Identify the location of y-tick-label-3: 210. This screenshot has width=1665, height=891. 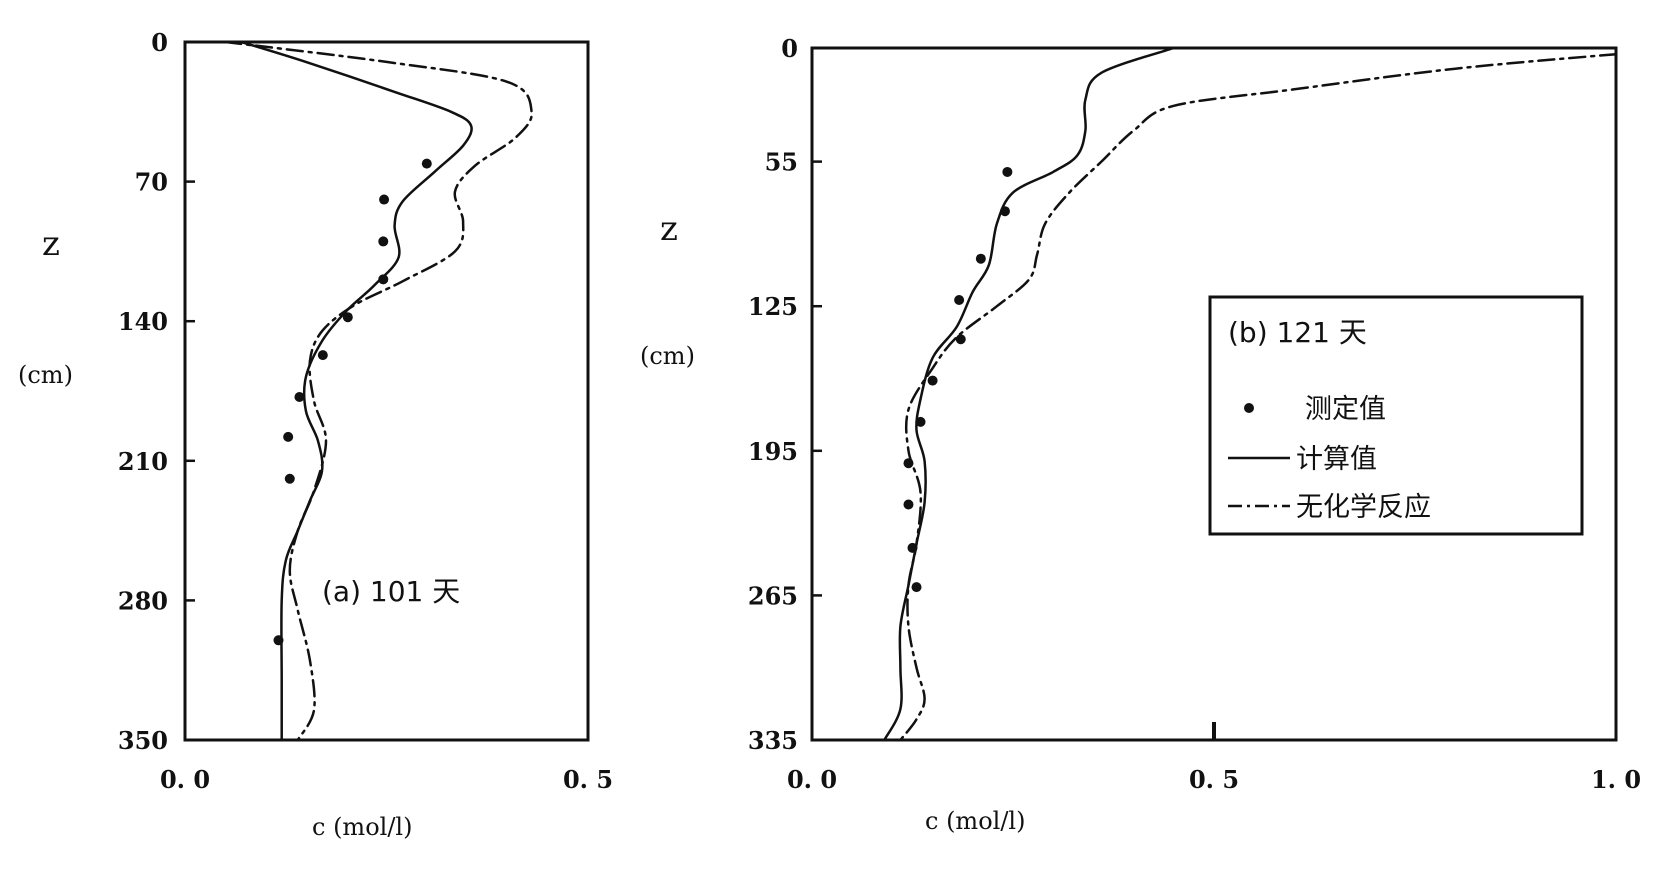
(143, 461).